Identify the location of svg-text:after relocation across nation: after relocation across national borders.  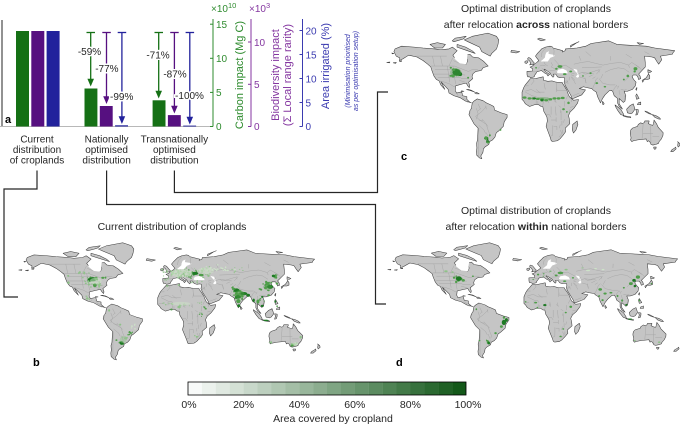
(536, 25).